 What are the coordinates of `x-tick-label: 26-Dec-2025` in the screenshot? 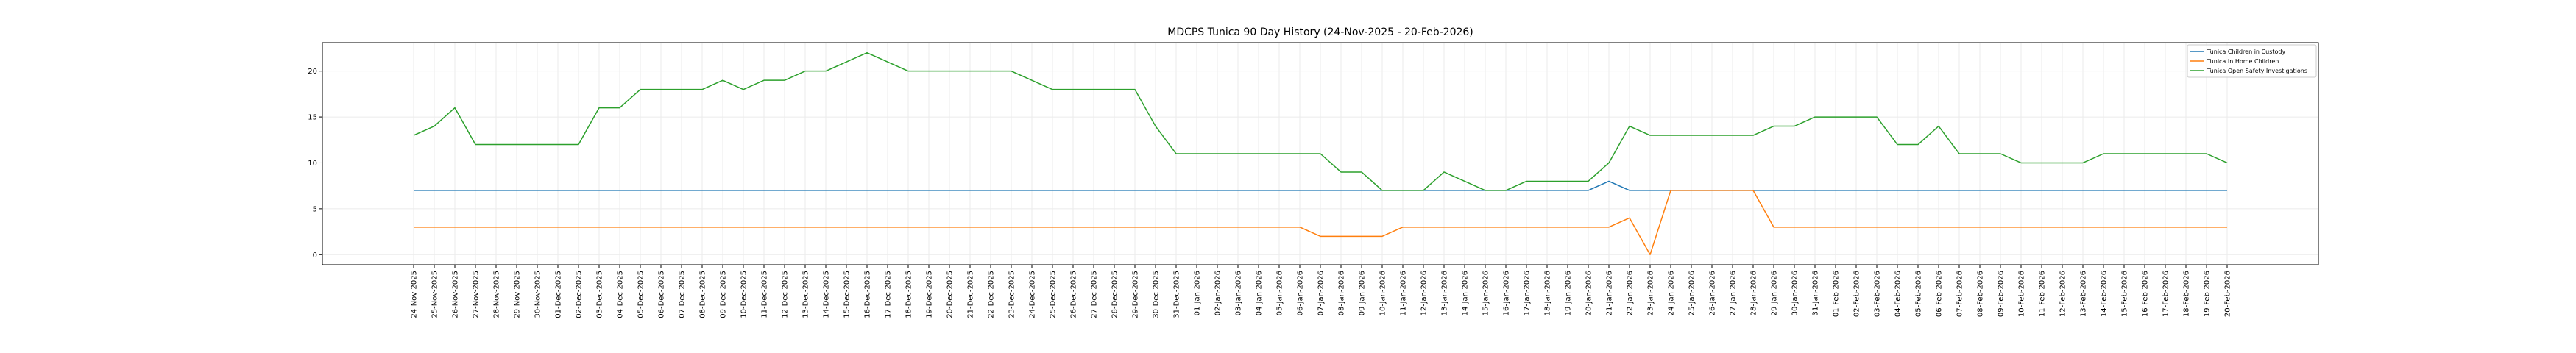 It's located at (1074, 295).